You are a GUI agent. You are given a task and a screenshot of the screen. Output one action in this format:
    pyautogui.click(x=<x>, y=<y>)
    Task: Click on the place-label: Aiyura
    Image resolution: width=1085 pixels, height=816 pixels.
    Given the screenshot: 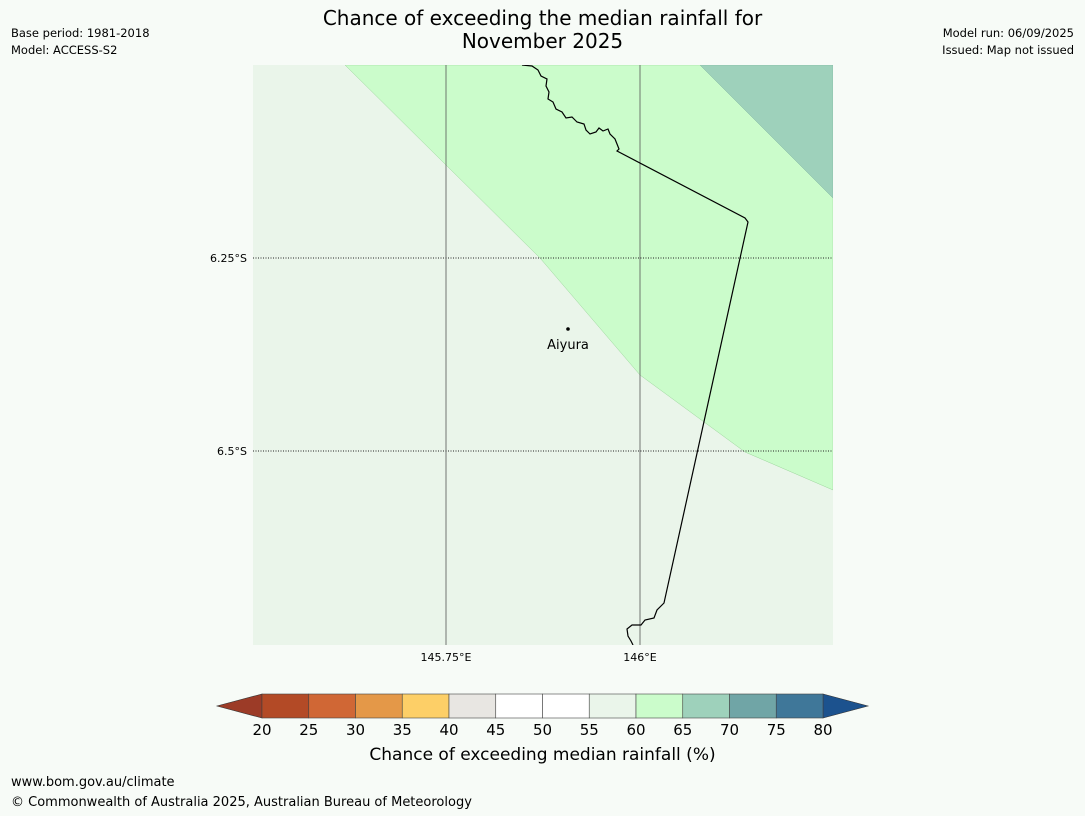 What is the action you would take?
    pyautogui.click(x=568, y=345)
    